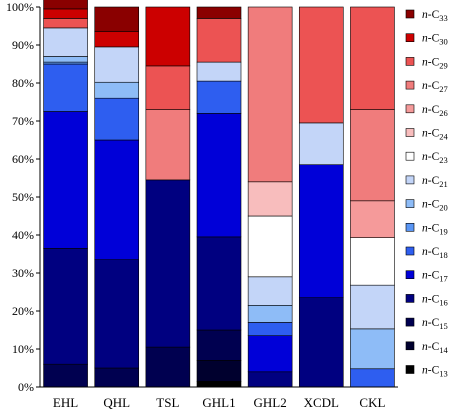 The height and width of the screenshot is (417, 474). What do you see at coordinates (321, 342) in the screenshot?
I see `bar-segment-XCDL-n-C16` at bounding box center [321, 342].